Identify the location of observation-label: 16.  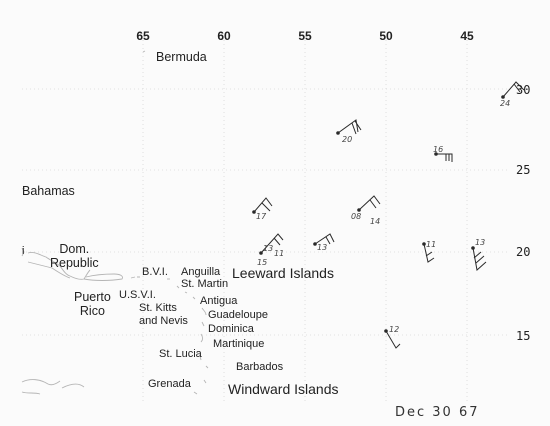
(438, 149).